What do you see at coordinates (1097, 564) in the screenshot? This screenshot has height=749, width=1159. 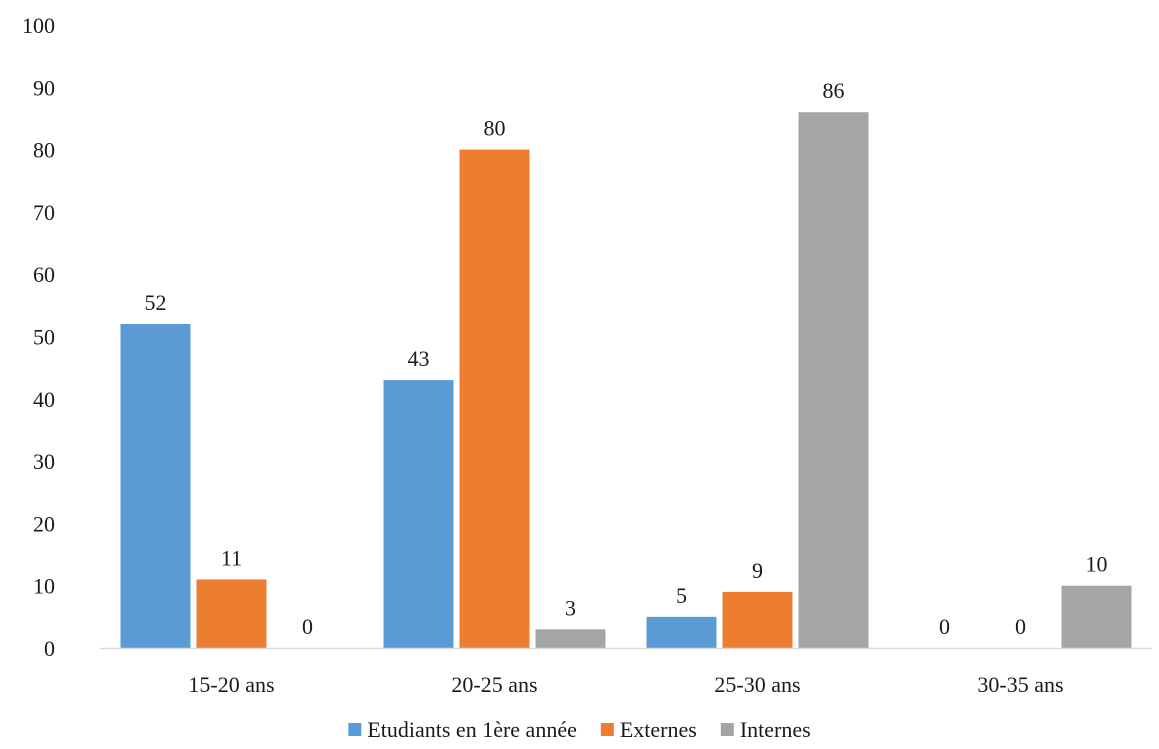 I see `data-label: 10` at bounding box center [1097, 564].